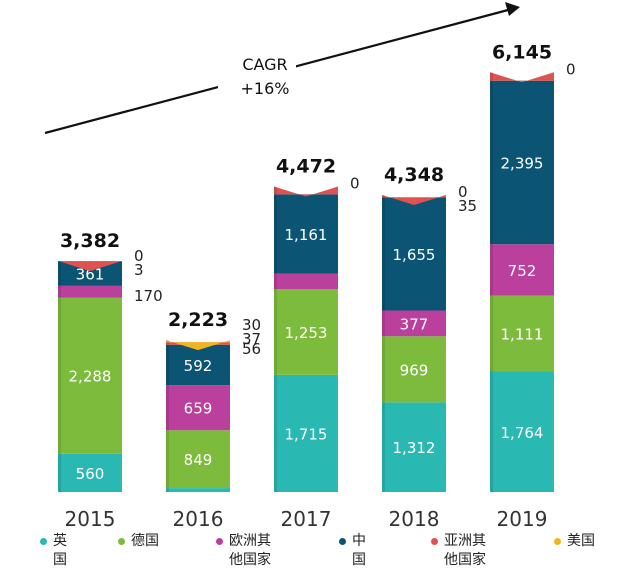  I want to click on segment-value-label: 1,161, so click(306, 235).